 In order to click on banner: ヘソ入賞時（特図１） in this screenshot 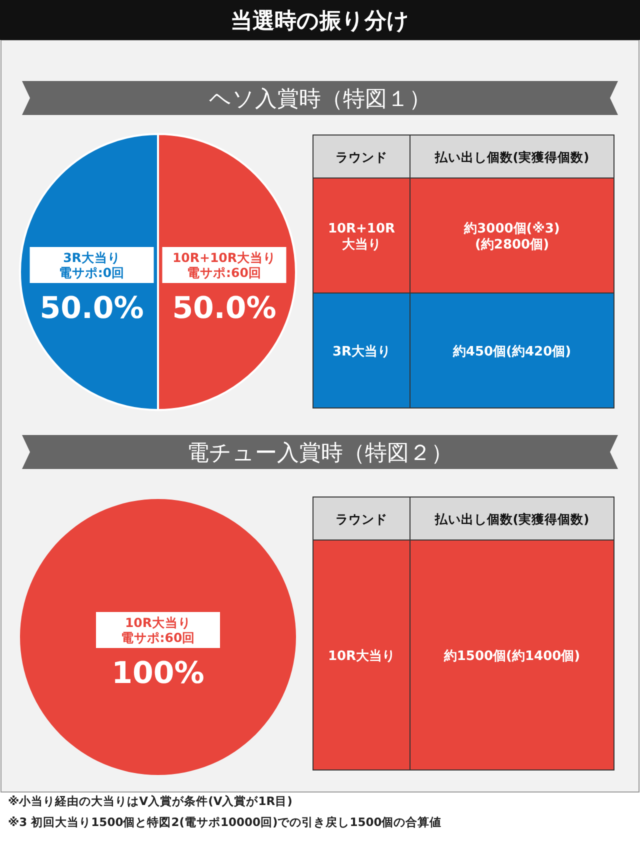, I will do `click(320, 98)`.